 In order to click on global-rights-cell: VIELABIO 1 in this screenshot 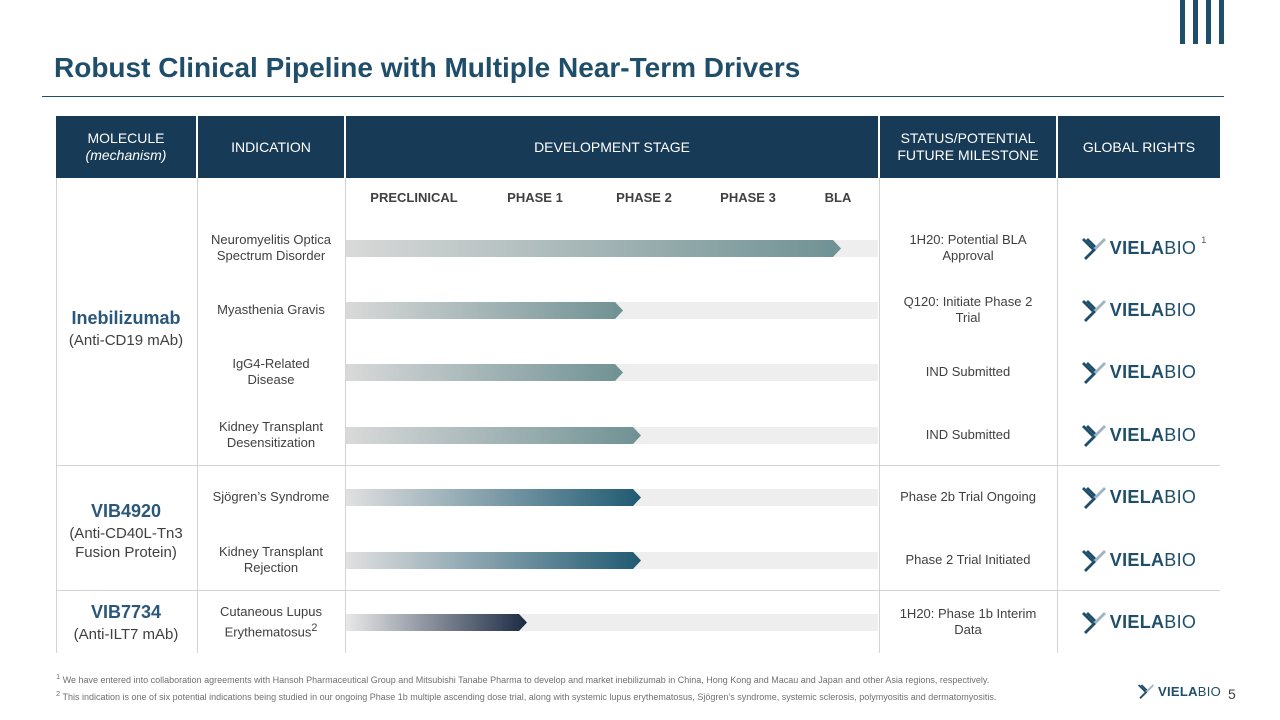, I will do `click(1139, 248)`.